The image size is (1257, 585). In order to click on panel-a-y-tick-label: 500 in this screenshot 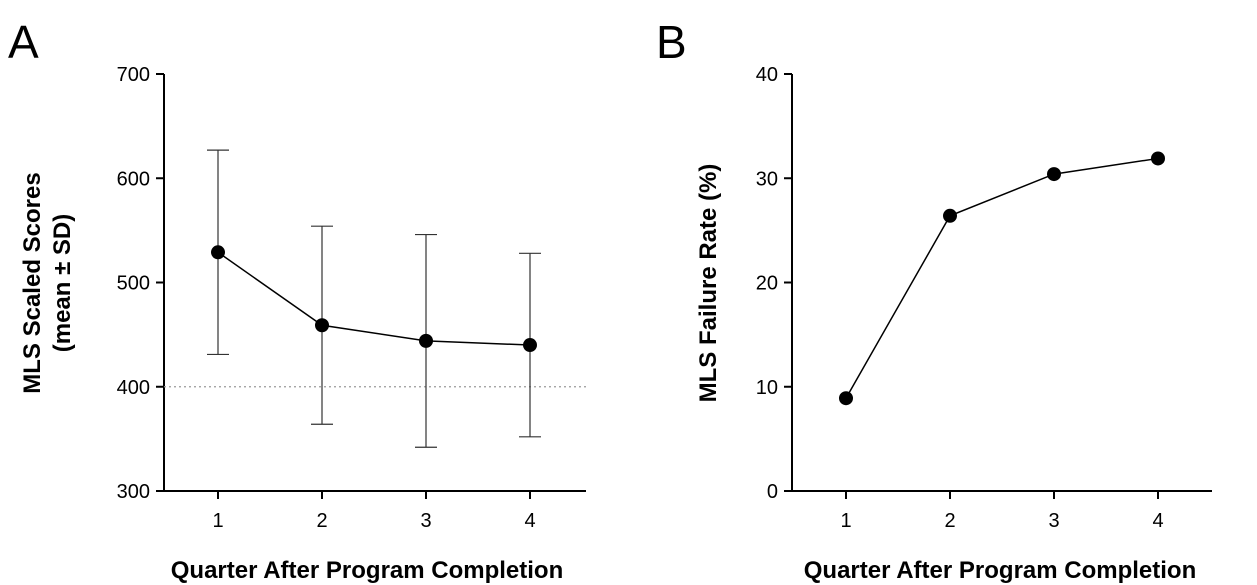, I will do `click(133, 284)`.